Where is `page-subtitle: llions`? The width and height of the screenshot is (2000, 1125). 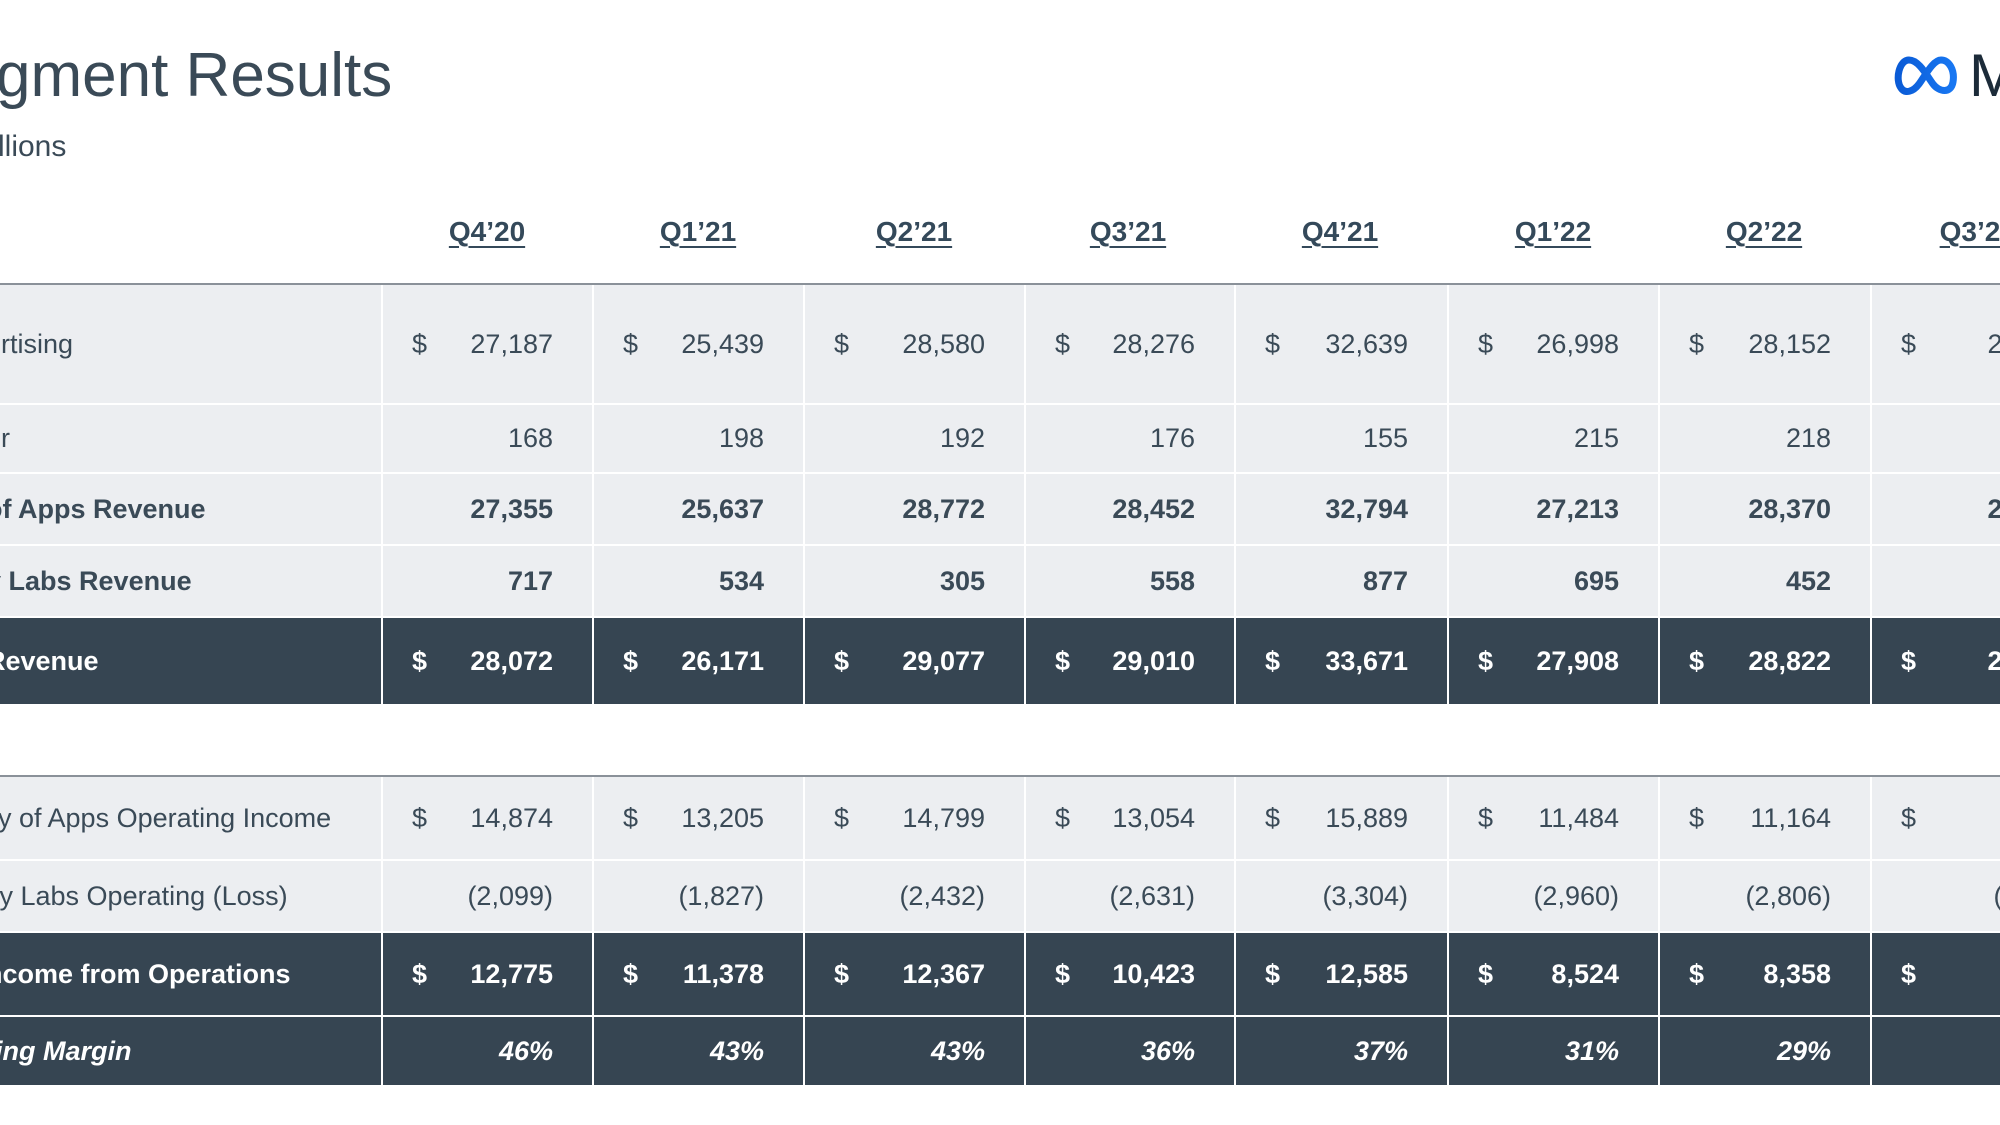 page-subtitle: llions is located at coordinates (33, 146).